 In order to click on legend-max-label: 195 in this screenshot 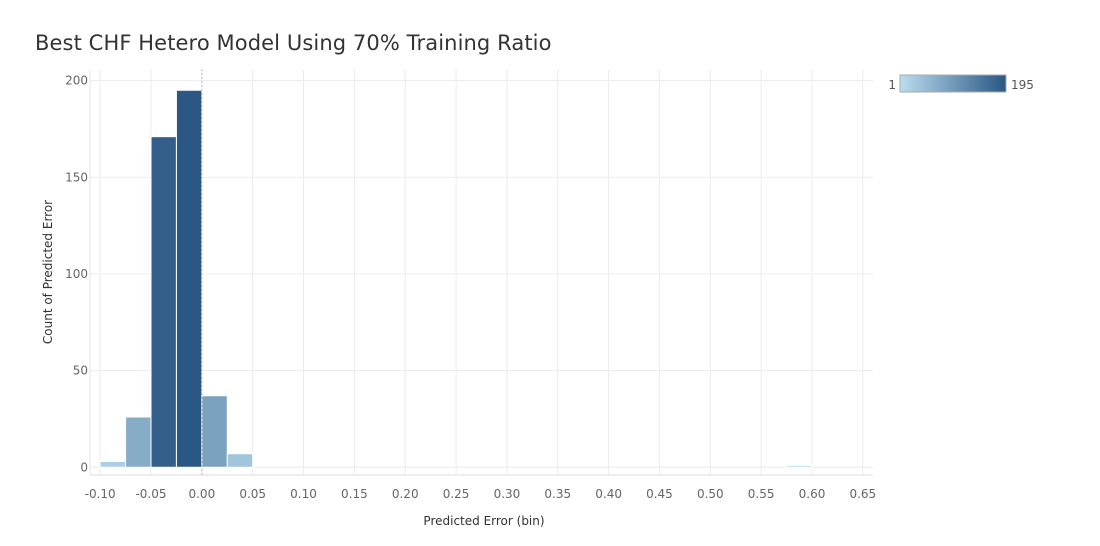, I will do `click(1022, 85)`.